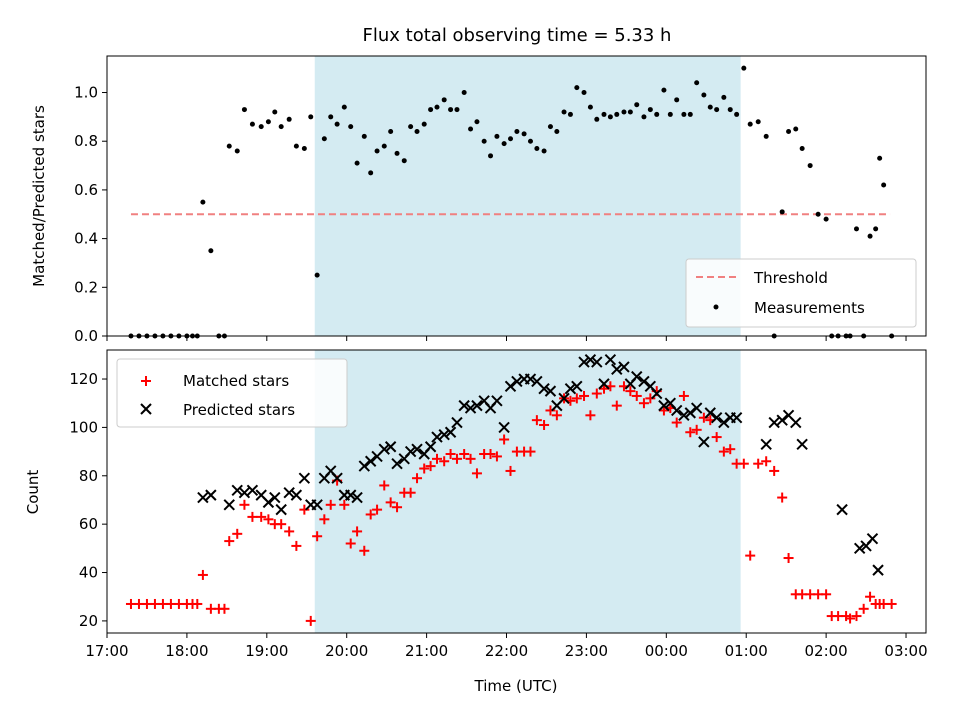  What do you see at coordinates (809, 308) in the screenshot?
I see `legend-measurements-label: Measurements` at bounding box center [809, 308].